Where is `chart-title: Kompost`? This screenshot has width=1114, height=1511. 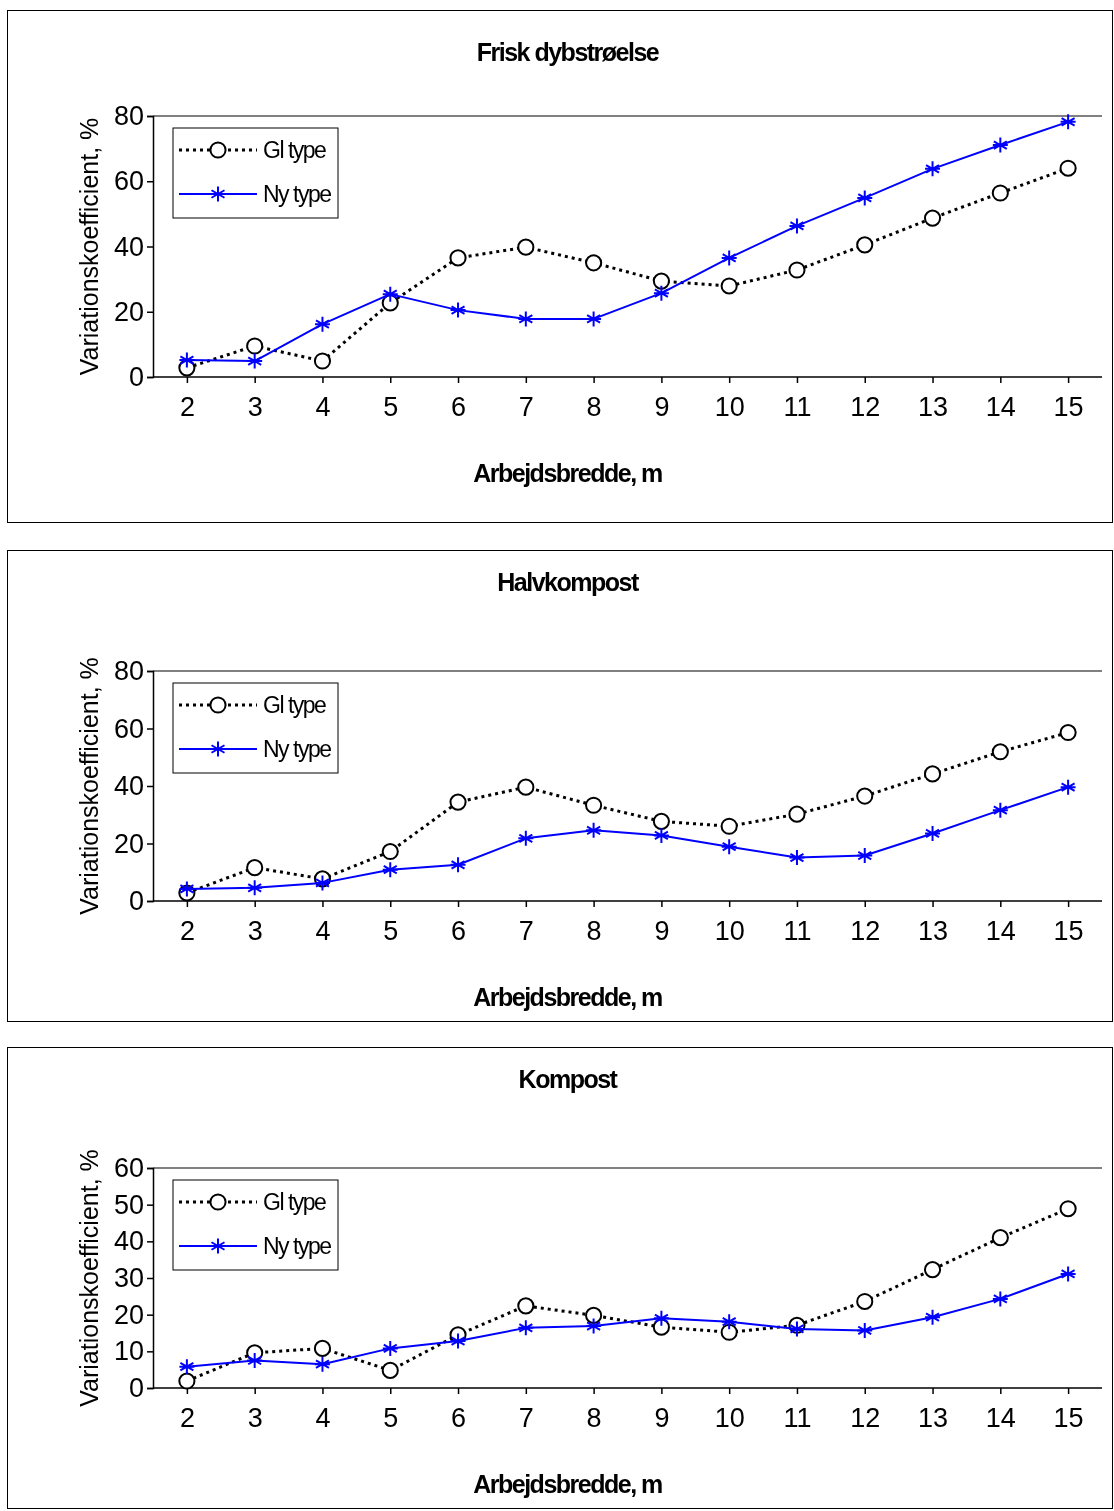 chart-title: Kompost is located at coordinates (568, 1079).